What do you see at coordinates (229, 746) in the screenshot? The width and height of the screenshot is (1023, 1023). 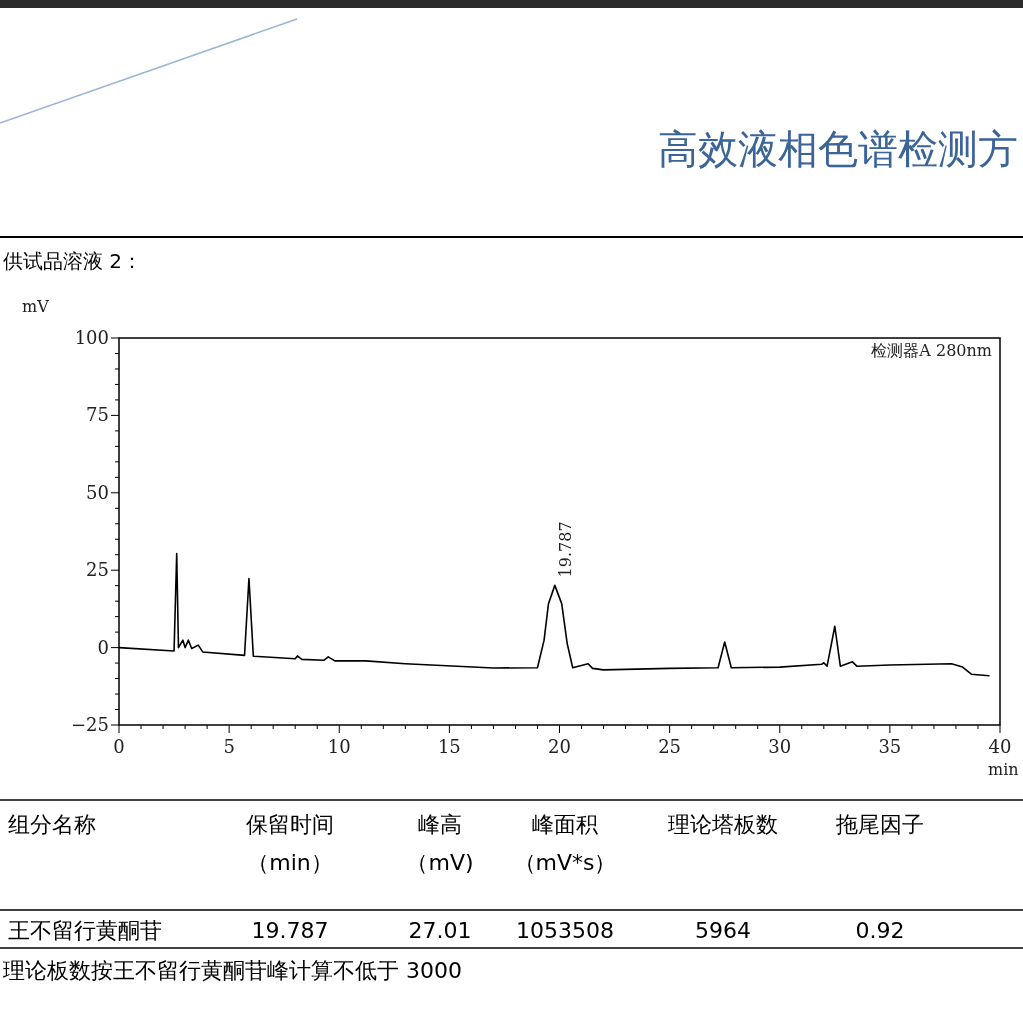 I see `x-tick-label: 5` at bounding box center [229, 746].